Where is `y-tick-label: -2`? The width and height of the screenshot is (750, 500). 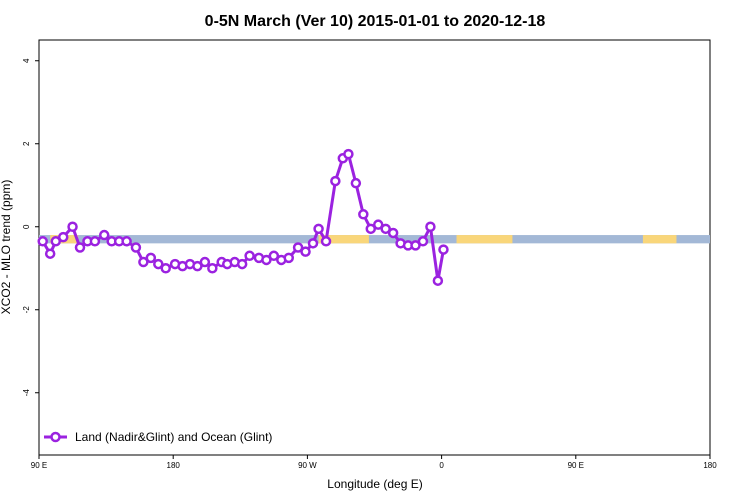 y-tick-label: -2 is located at coordinates (26, 310).